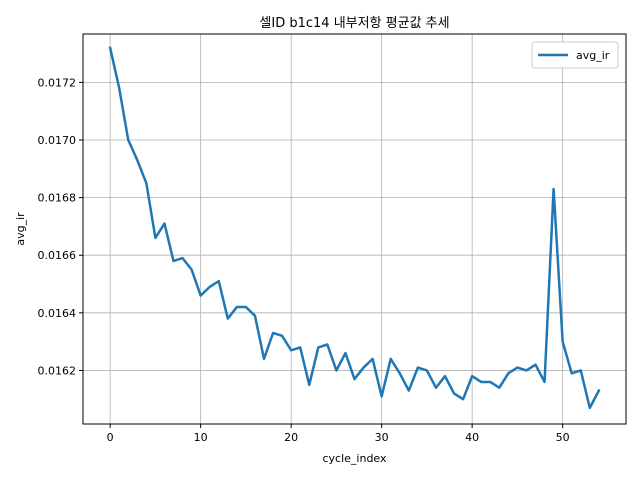 Image resolution: width=640 pixels, height=480 pixels. I want to click on x-tick-label: 40, so click(472, 437).